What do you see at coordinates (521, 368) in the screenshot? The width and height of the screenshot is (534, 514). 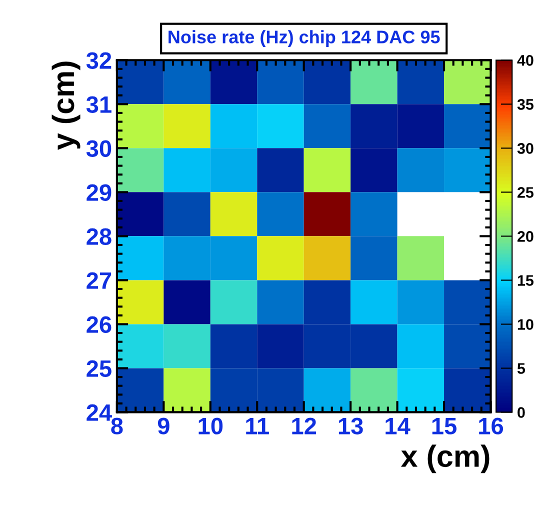 I see `color-bar-label: 5` at bounding box center [521, 368].